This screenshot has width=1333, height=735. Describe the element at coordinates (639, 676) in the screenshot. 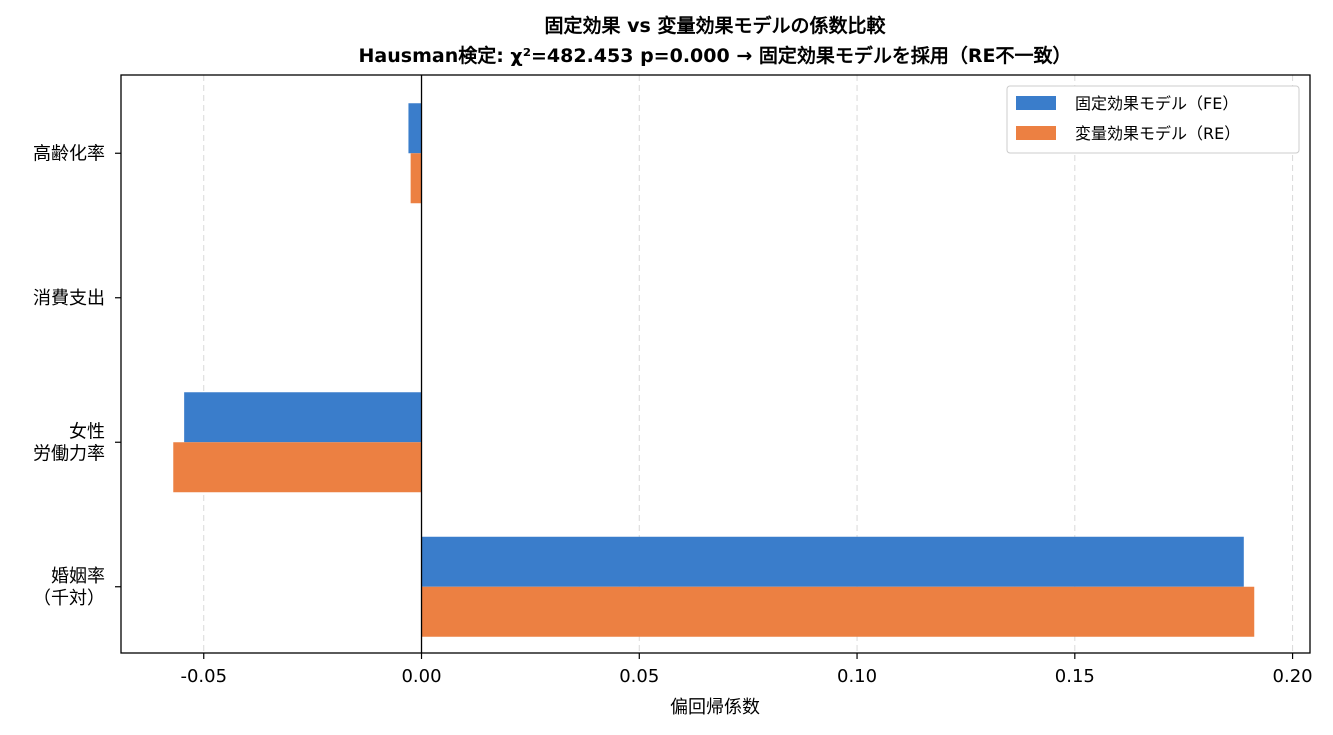

I see `x-tick-label: 0.05` at that location.